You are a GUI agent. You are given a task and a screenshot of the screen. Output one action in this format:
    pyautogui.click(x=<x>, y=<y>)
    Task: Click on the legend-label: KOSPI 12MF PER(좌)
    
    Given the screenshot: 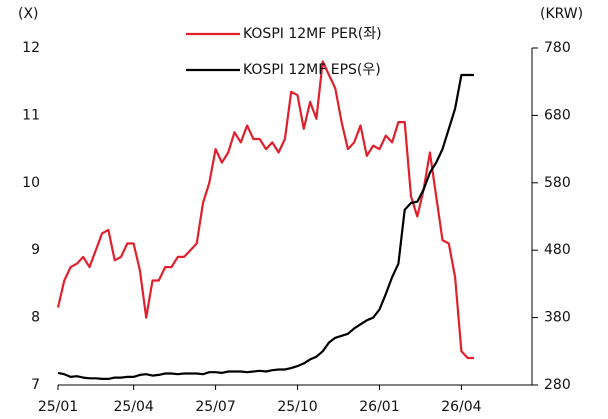 What is the action you would take?
    pyautogui.click(x=312, y=34)
    